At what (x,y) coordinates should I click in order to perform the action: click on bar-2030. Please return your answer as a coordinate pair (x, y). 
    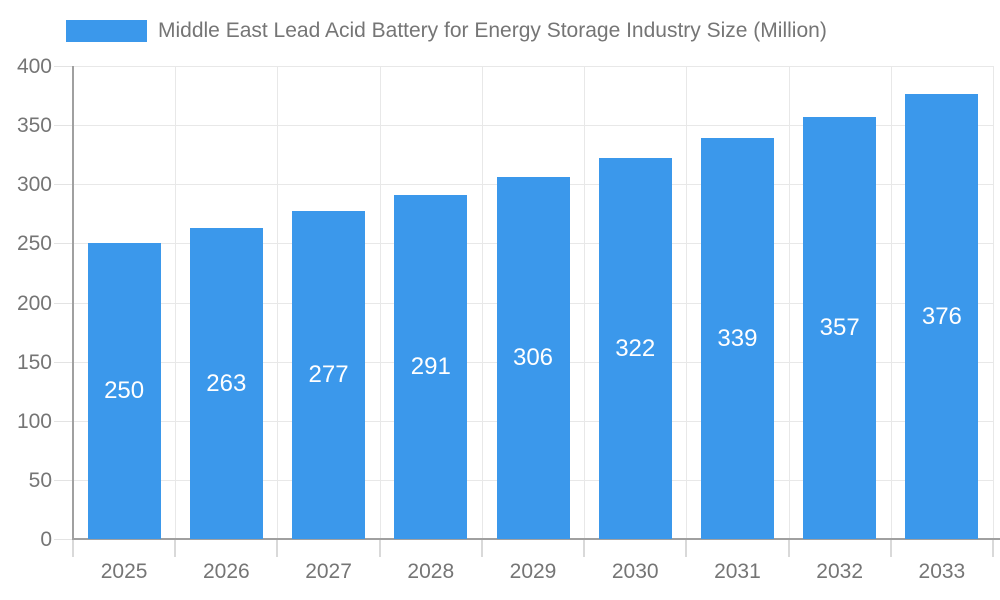
    Looking at the image, I should click on (635, 348).